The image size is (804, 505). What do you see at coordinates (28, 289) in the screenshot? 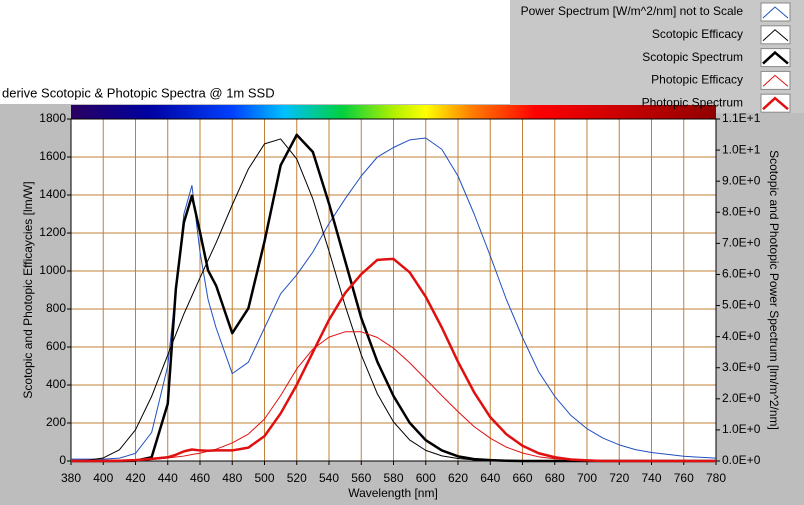
I see `y-axis-label: Scotopic and Photopic Efficaycies [lm/W]` at bounding box center [28, 289].